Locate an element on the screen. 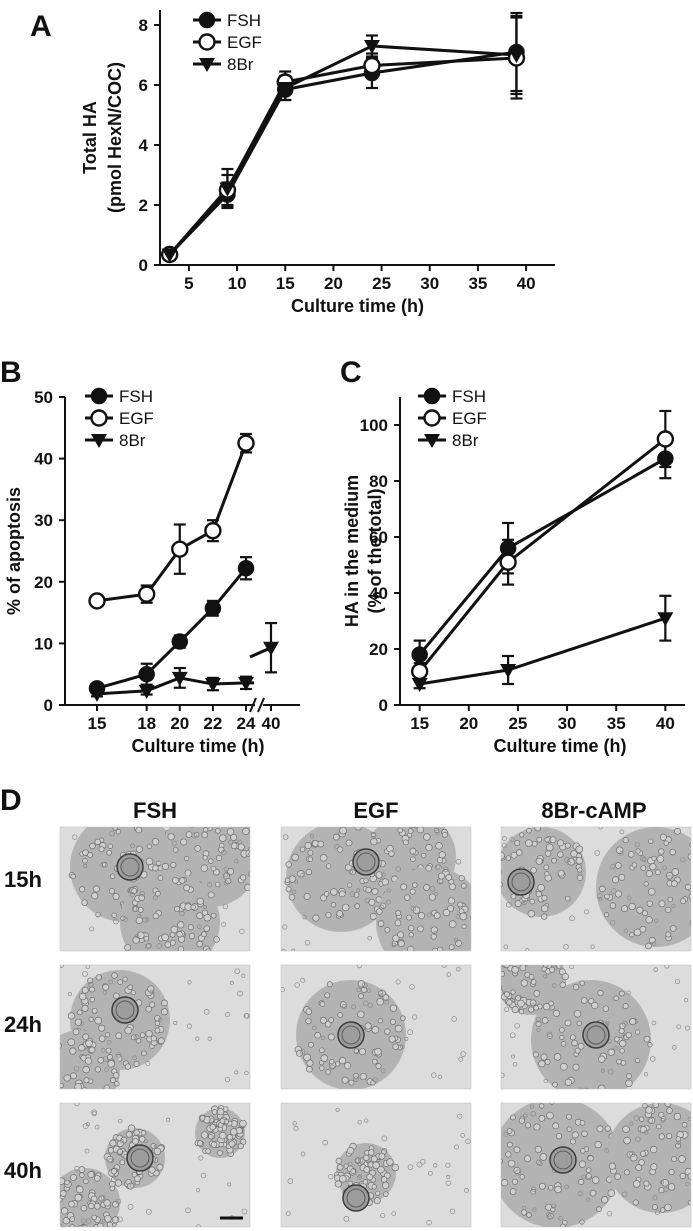 The image size is (693, 1231). data-point-8br is located at coordinates (419, 685).